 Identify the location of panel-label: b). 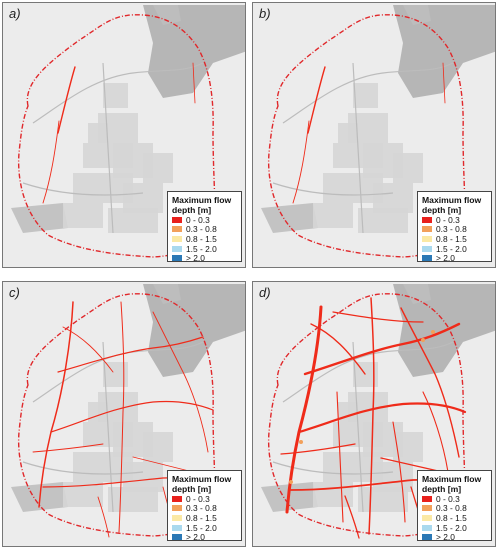
(265, 13).